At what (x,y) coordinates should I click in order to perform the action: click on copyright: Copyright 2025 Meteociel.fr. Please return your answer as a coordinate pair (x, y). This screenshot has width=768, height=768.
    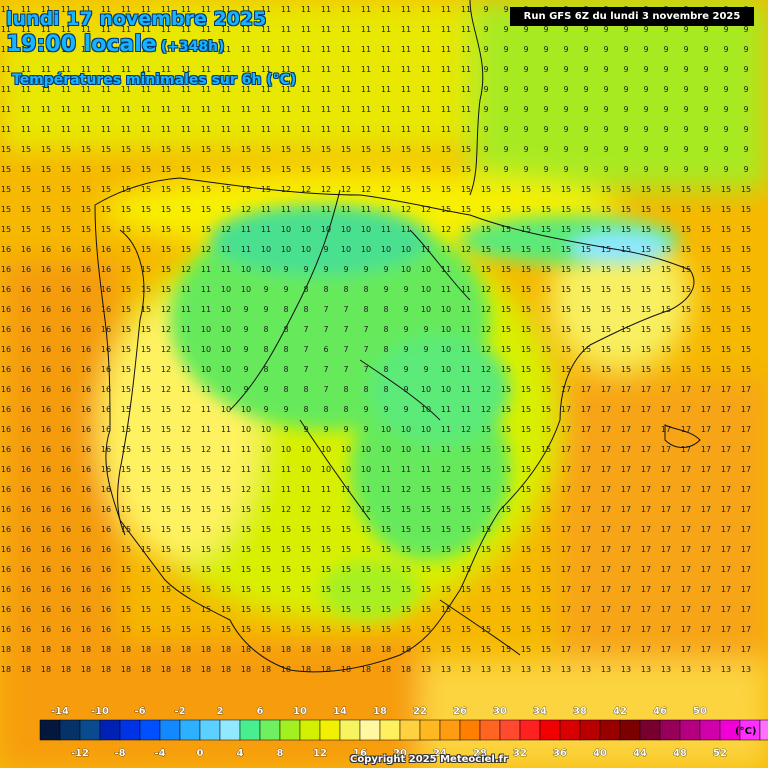
    Looking at the image, I should click on (429, 759).